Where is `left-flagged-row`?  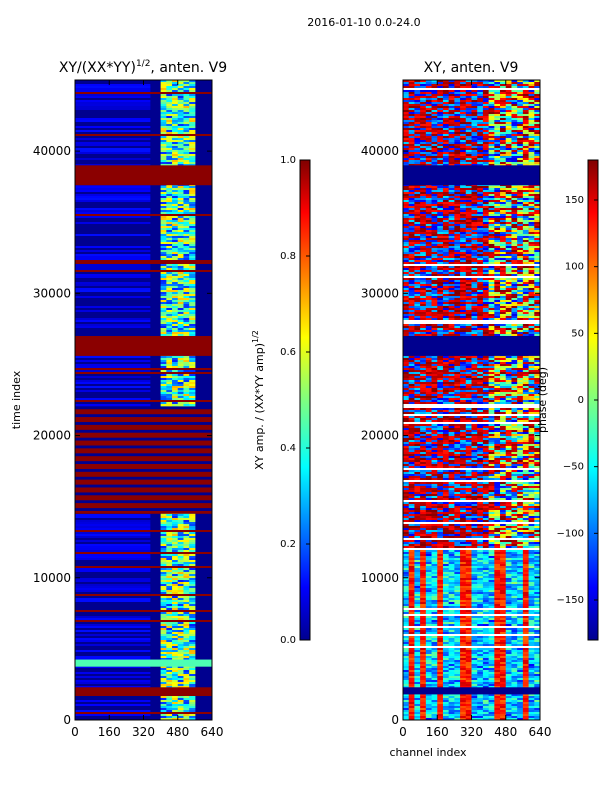
left-flagged-row is located at coordinates (143, 271).